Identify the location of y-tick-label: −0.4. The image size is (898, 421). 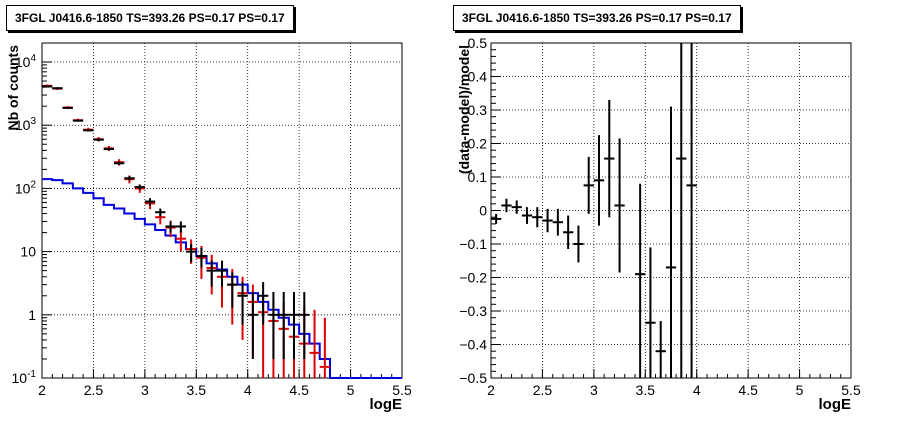
(473, 345).